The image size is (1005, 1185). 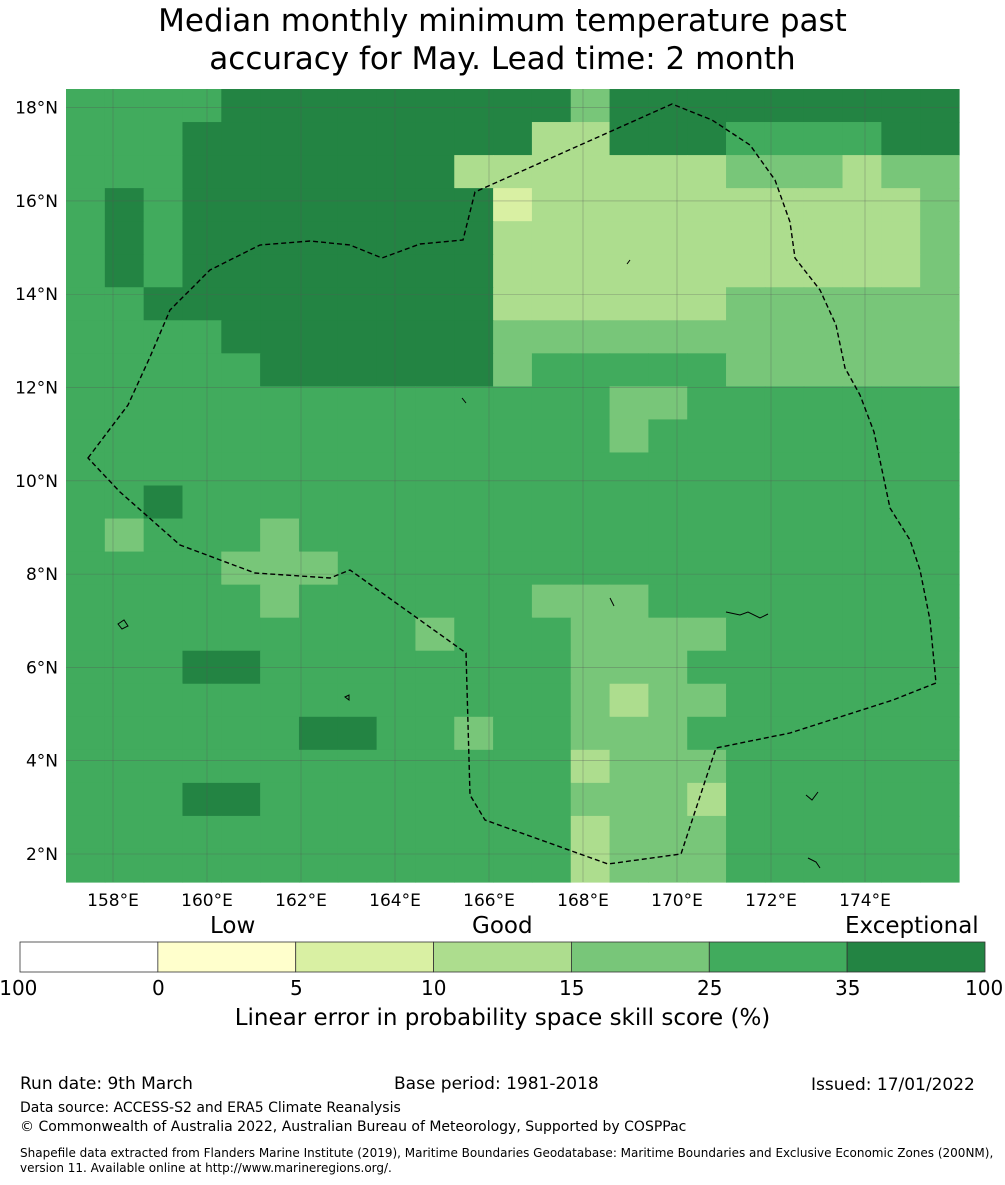 I want to click on colorbar-tick: 0, so click(x=158, y=988).